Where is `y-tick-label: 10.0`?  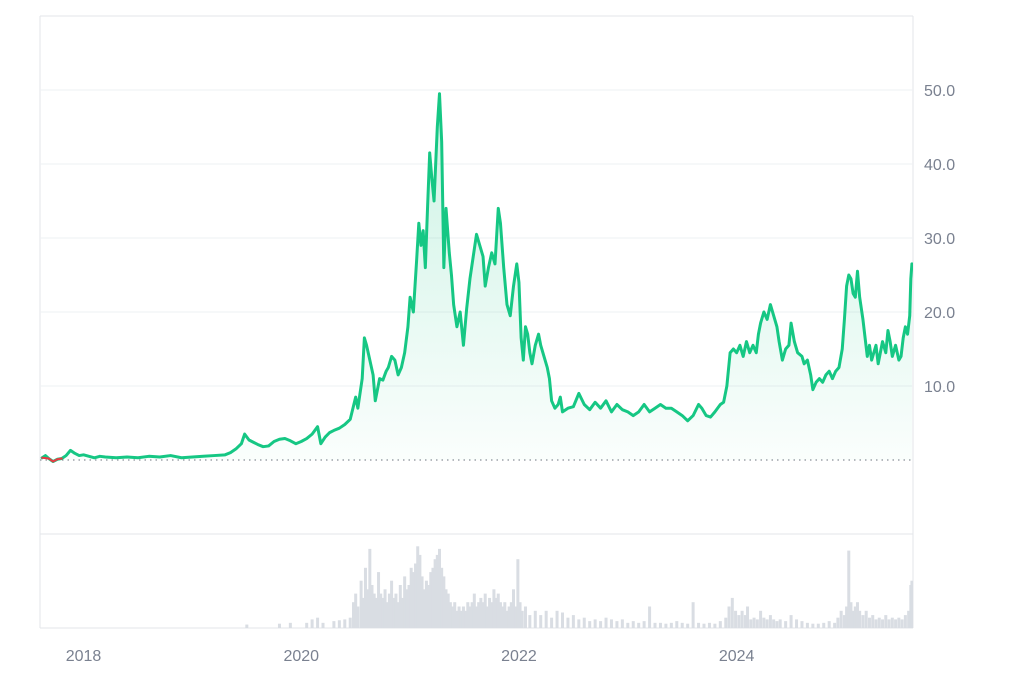 y-tick-label: 10.0 is located at coordinates (939, 387).